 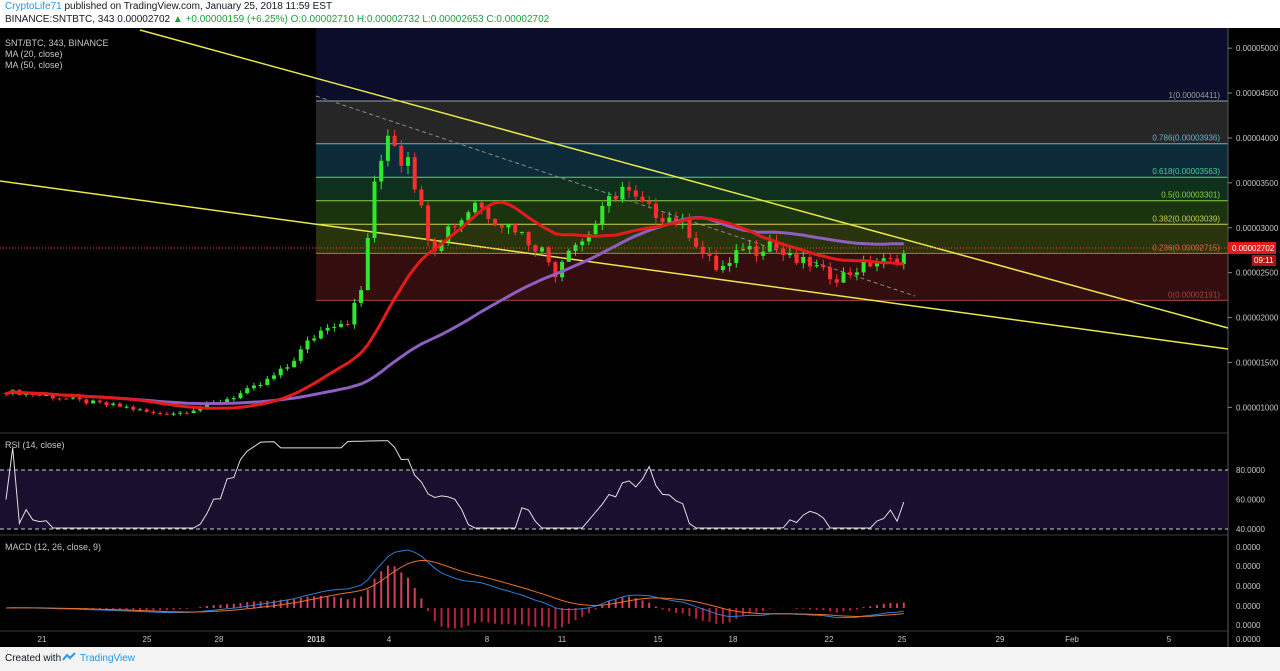 I want to click on legend-macd: MACD (12, 26, close, 9), so click(x=53, y=547).